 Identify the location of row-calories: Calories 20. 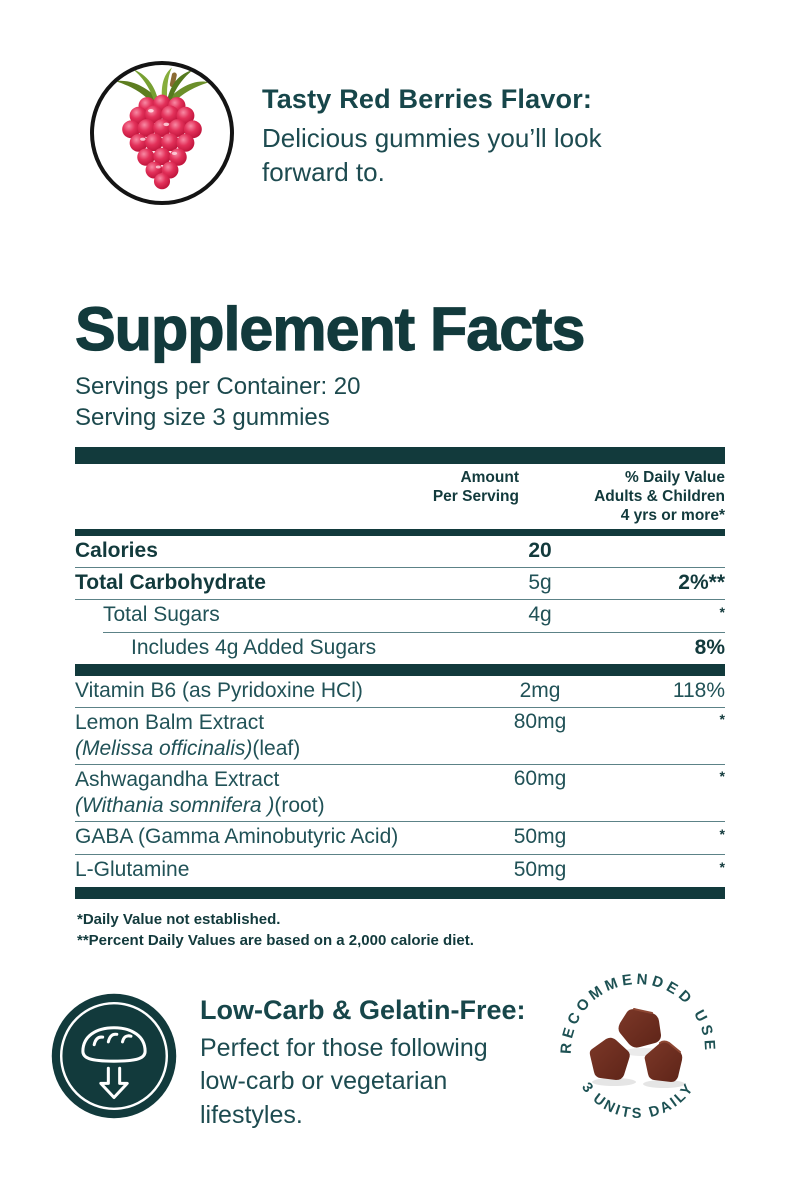
(313, 550).